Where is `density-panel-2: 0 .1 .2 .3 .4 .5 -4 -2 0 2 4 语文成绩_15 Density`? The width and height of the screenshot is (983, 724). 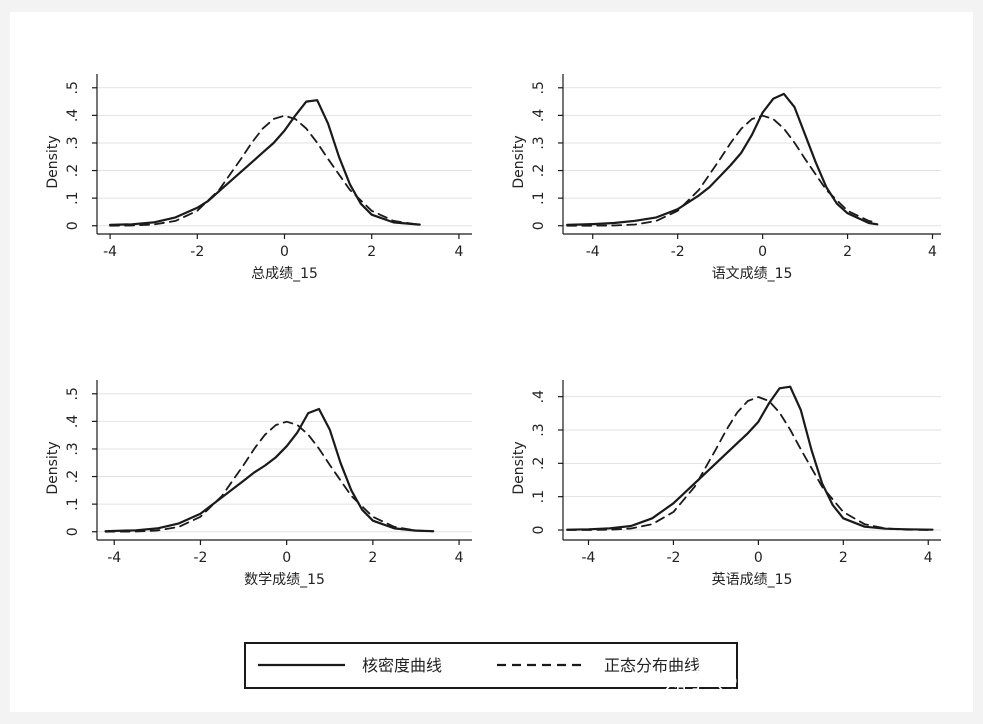
density-panel-2: 0 .1 .2 .3 .4 .5 -4 -2 0 2 4 语文成绩_15 Density is located at coordinates (726, 178).